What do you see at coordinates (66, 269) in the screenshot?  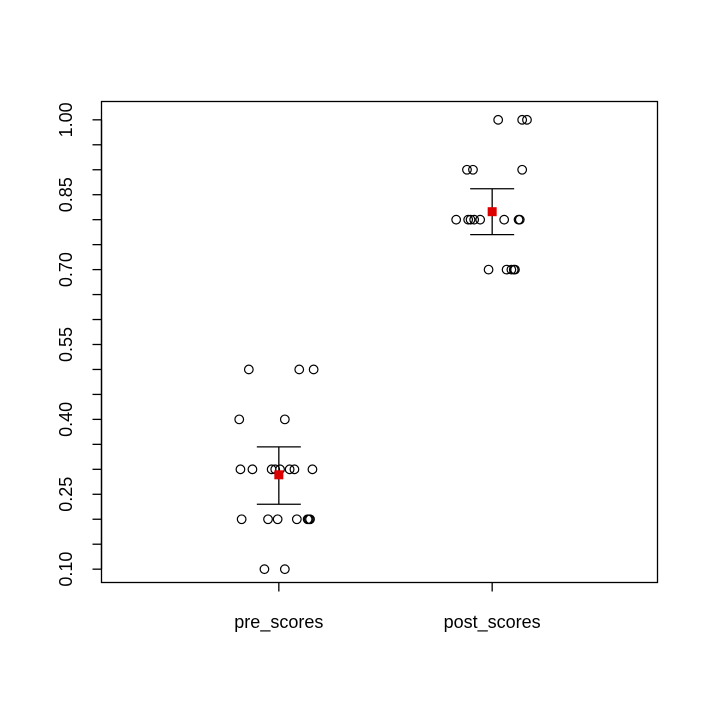 I see `y-tick-label: 0.70` at bounding box center [66, 269].